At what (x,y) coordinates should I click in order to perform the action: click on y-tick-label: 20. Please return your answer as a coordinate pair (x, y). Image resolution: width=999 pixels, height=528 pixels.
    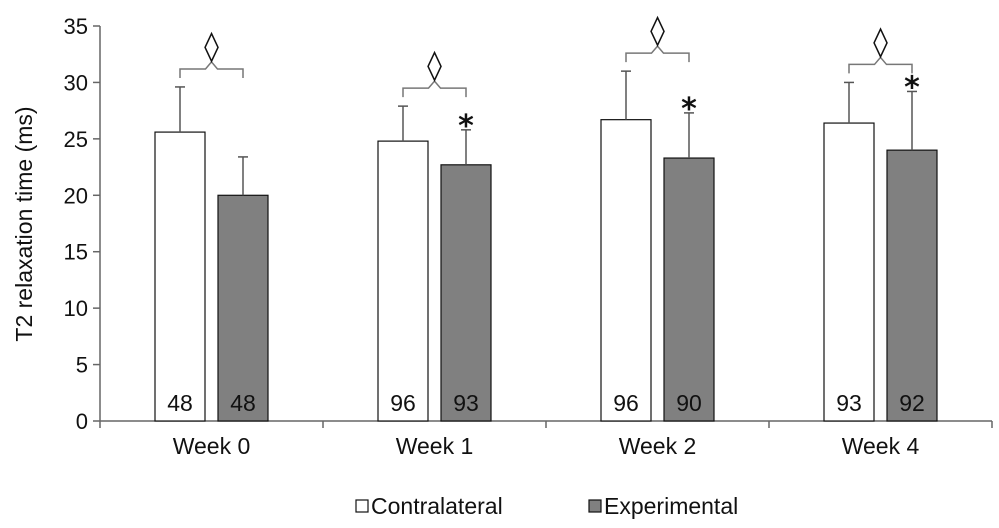
    Looking at the image, I should click on (76, 195).